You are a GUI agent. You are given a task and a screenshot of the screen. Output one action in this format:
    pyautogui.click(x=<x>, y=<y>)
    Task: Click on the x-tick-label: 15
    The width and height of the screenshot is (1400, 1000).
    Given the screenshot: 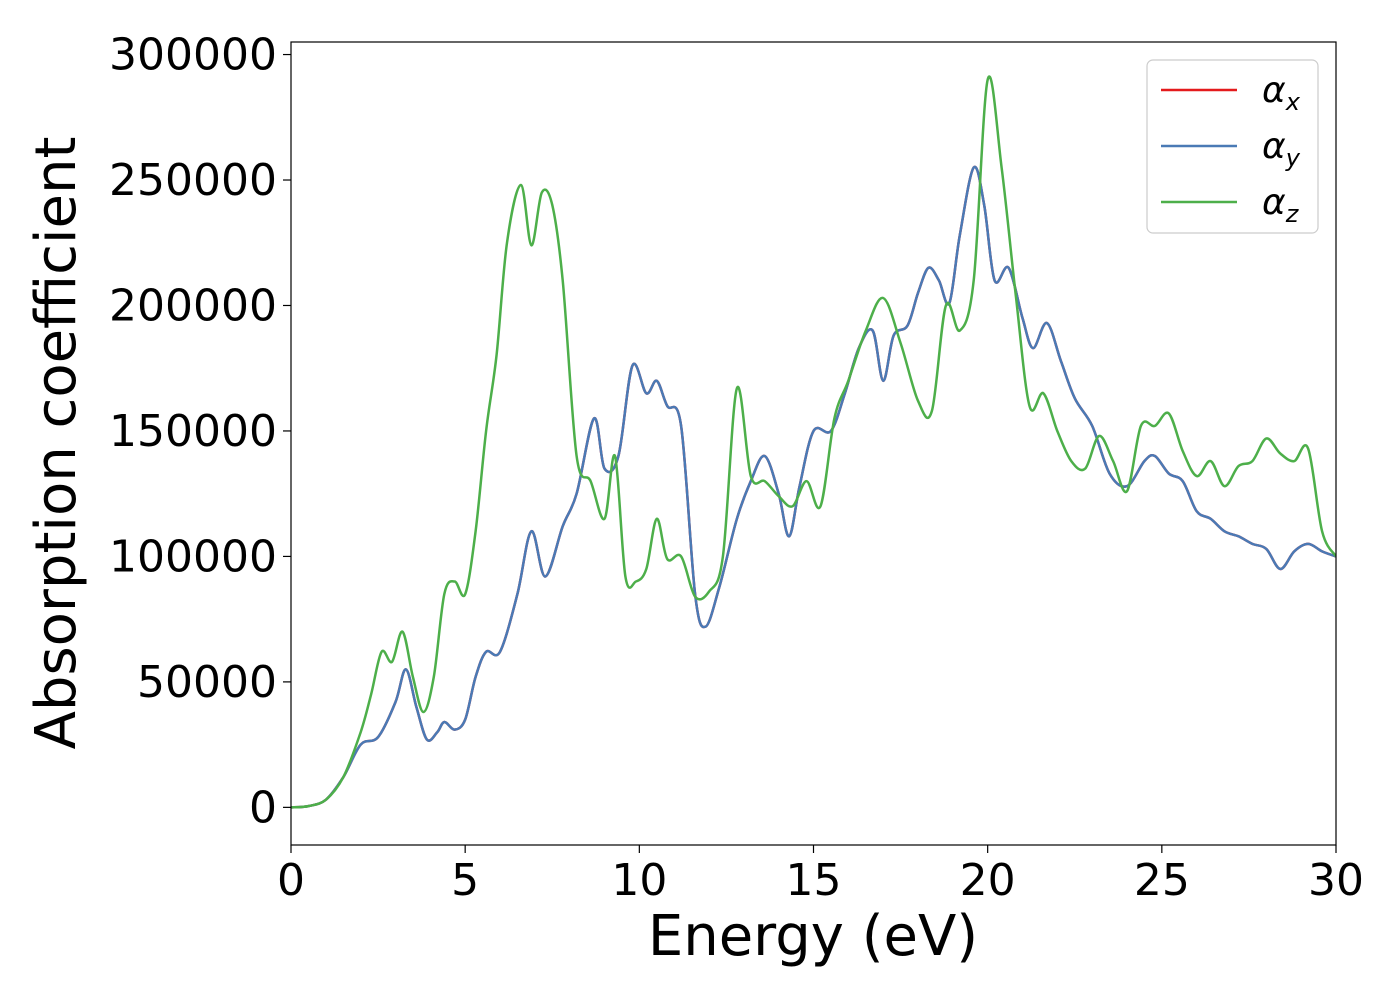 What is the action you would take?
    pyautogui.click(x=814, y=880)
    